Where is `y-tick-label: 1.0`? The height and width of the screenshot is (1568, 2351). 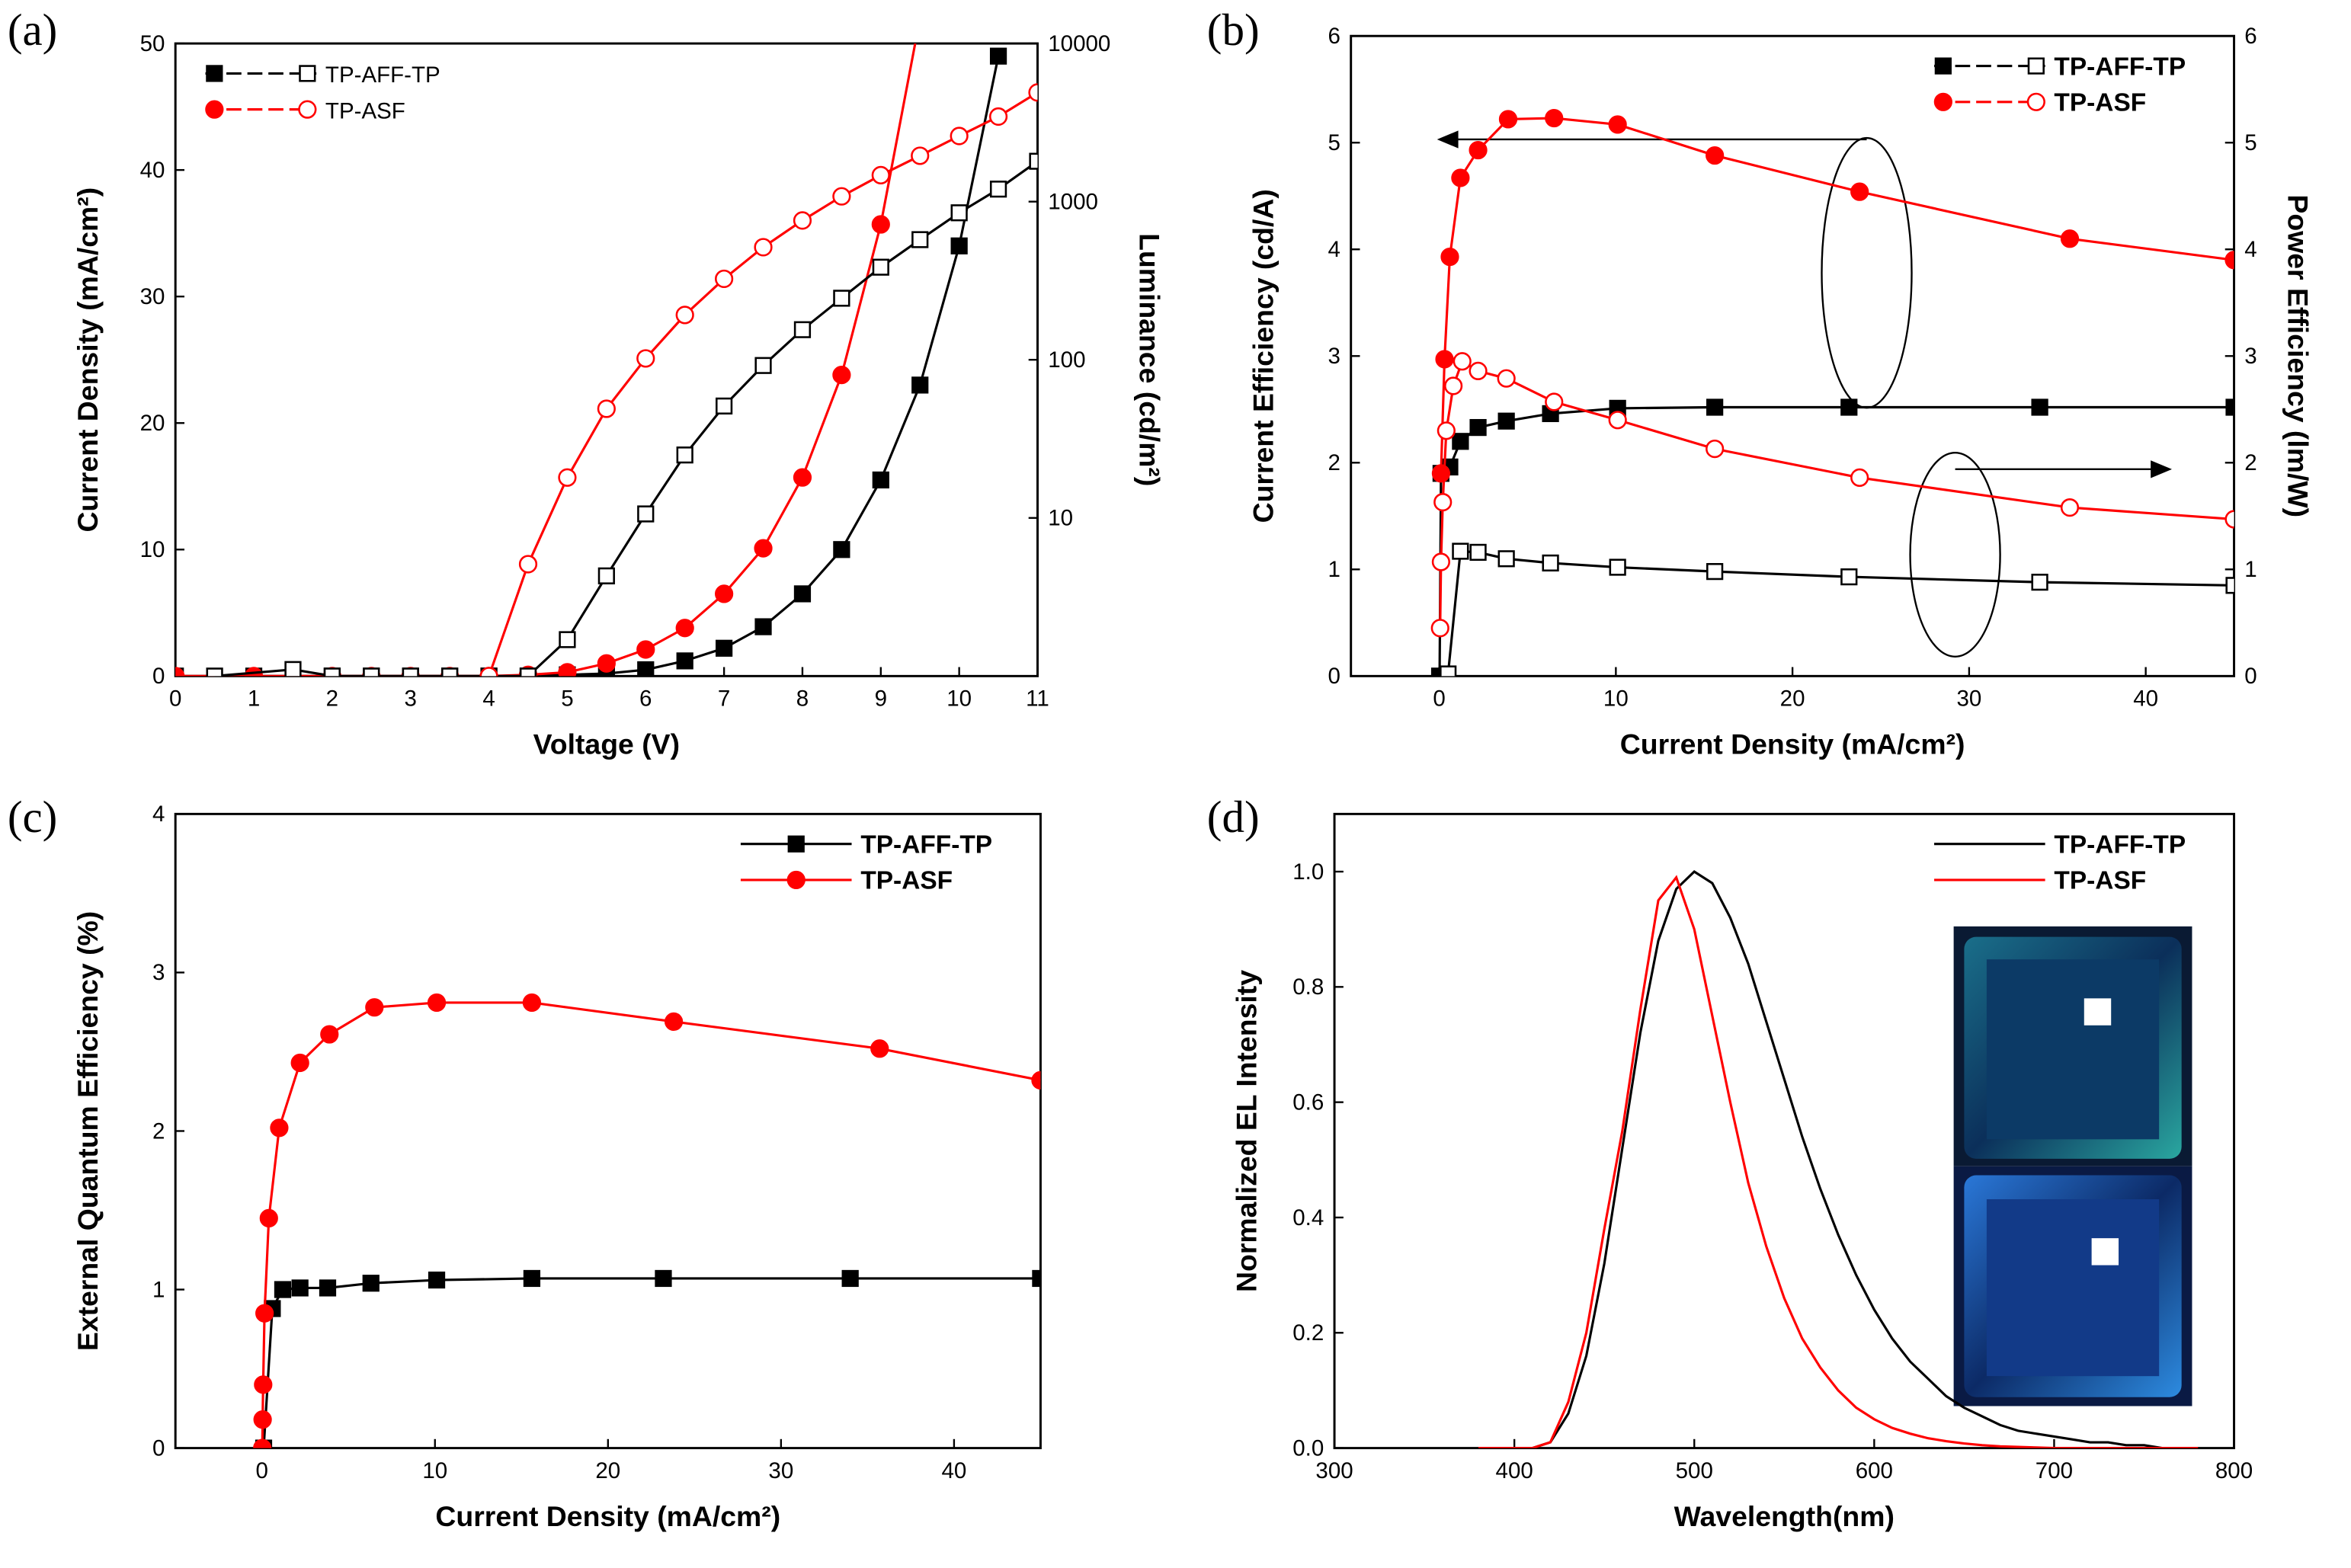 y-tick-label: 1.0 is located at coordinates (1308, 872).